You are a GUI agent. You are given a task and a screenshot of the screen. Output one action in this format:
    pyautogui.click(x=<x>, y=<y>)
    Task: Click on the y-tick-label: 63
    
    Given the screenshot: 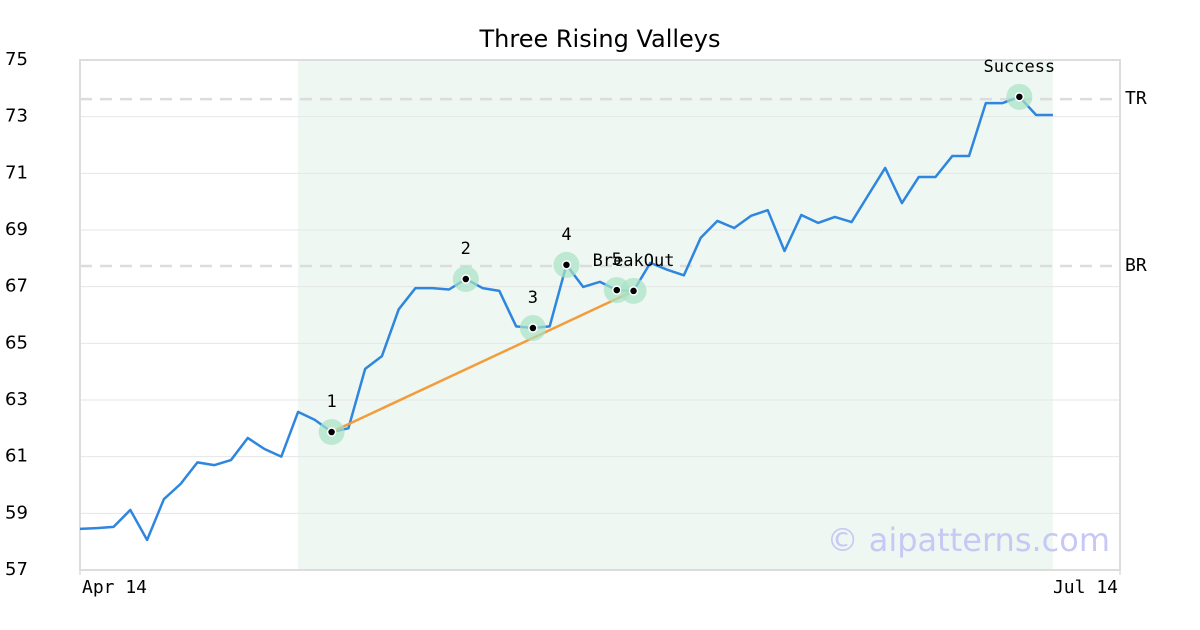 What is the action you would take?
    pyautogui.click(x=16, y=399)
    